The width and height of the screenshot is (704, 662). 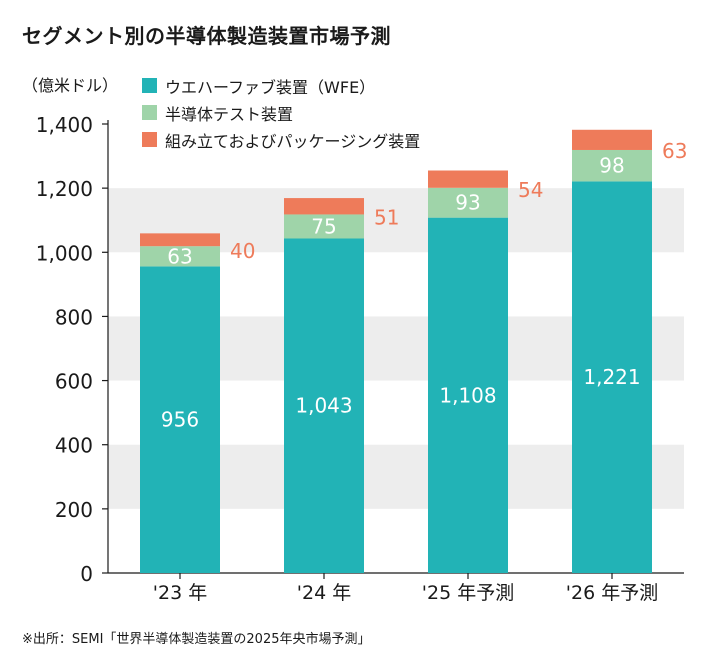 I want to click on x-tick-label: '26 年予測, so click(x=612, y=593).